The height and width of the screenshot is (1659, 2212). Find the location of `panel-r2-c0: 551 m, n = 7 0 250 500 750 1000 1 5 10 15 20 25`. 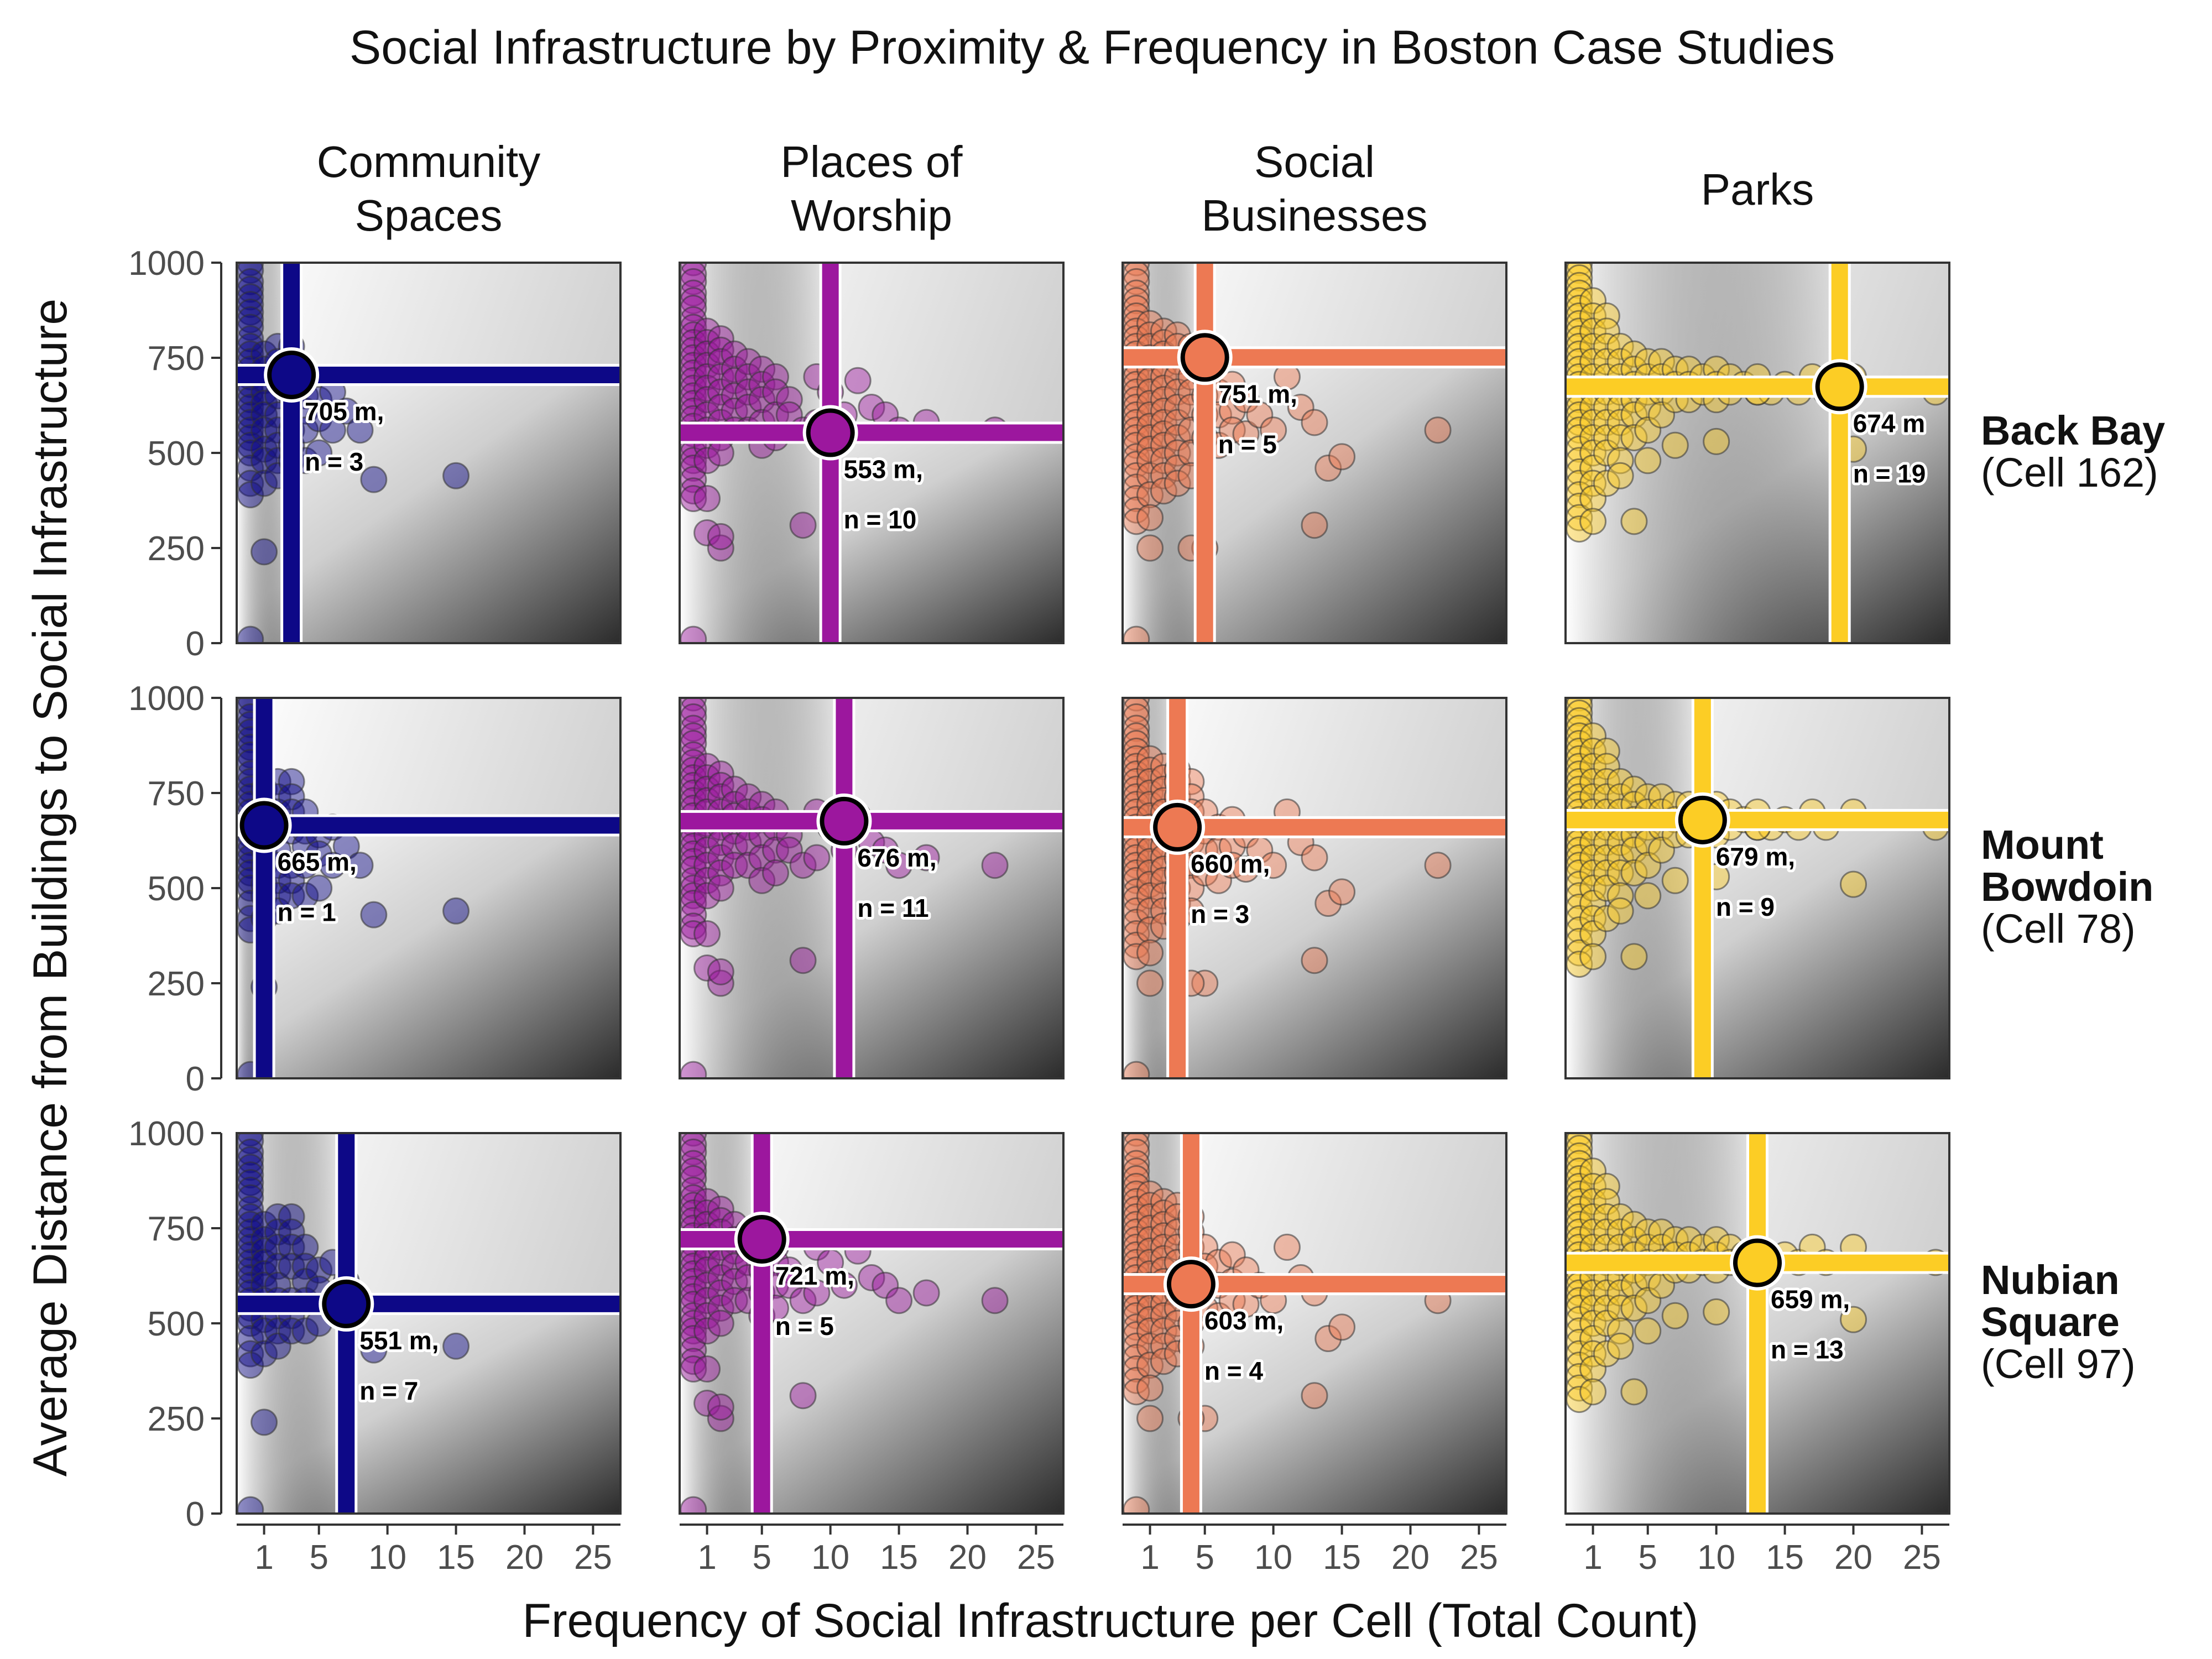

panel-r2-c0: 551 m, n = 7 0 250 500 750 1000 1 5 10 15 20 25 is located at coordinates (375, 1346).